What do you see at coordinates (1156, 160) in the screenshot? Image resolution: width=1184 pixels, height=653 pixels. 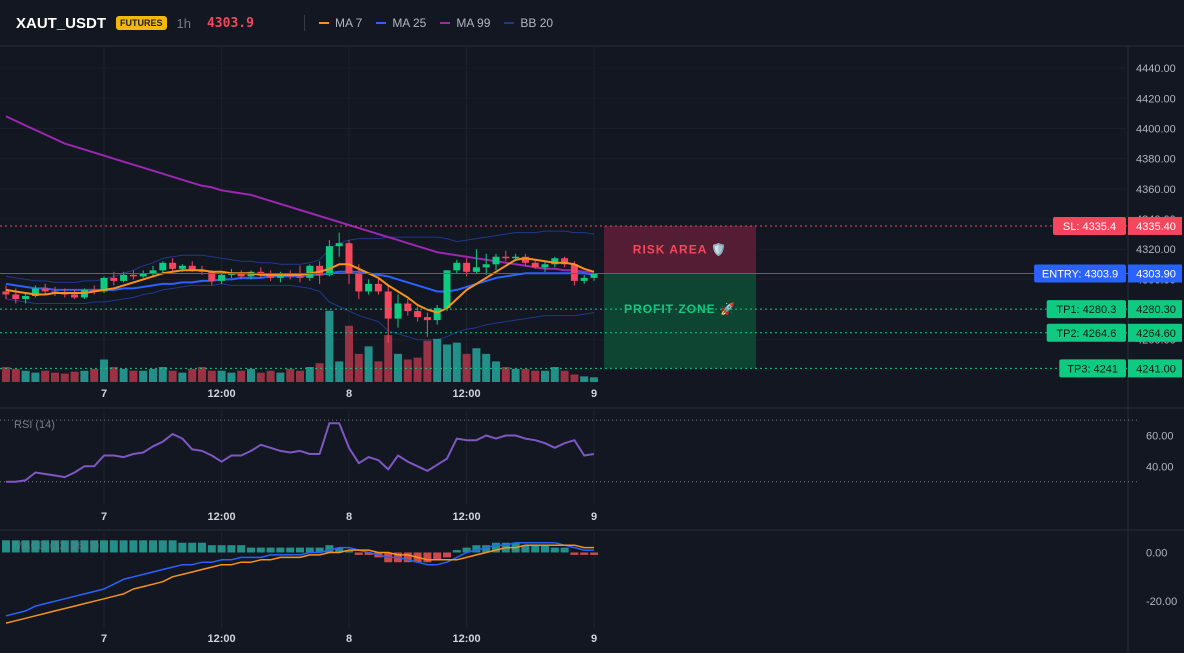 I see `y-tick-label: 4380.00` at bounding box center [1156, 160].